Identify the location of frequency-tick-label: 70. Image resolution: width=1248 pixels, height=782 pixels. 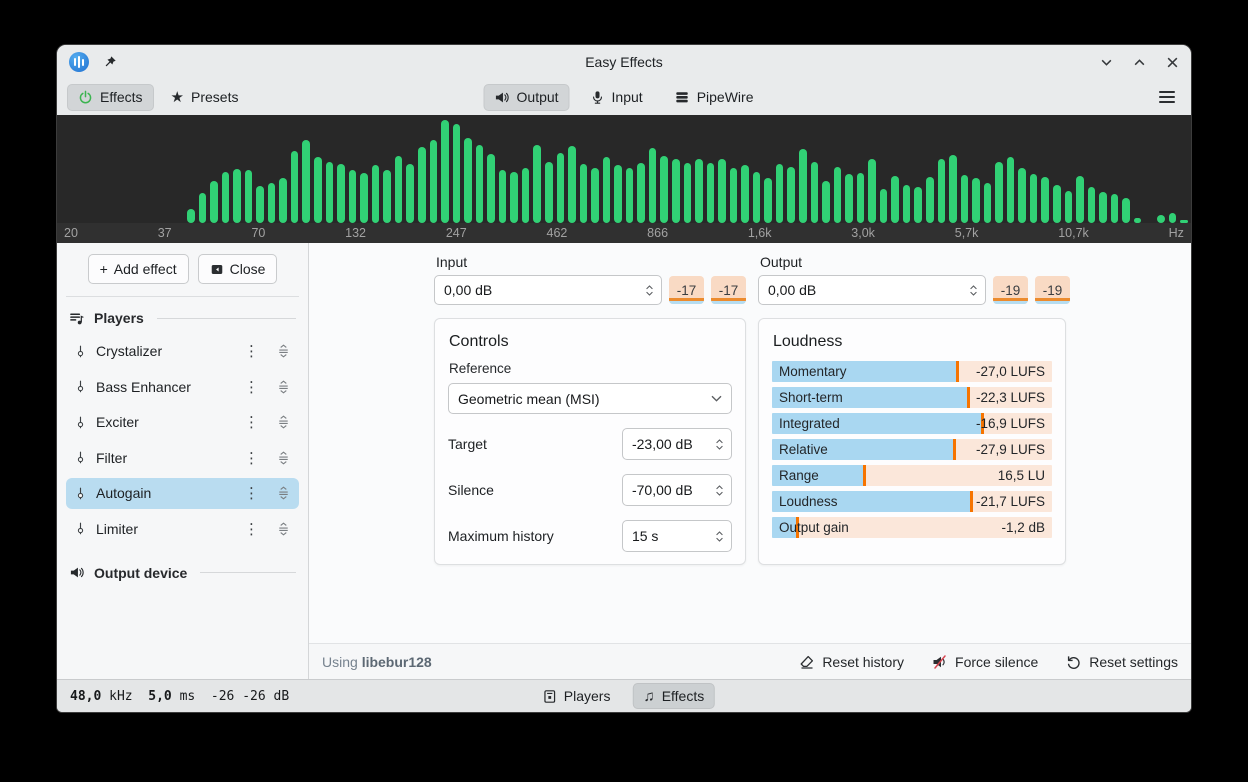
(258, 233).